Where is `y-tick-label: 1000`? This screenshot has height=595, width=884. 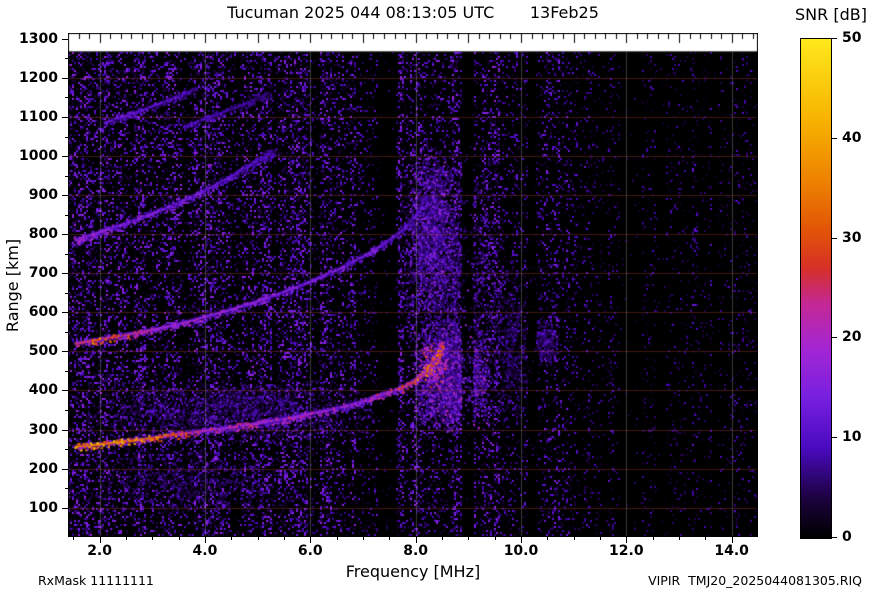 y-tick-label: 1000 is located at coordinates (38, 156).